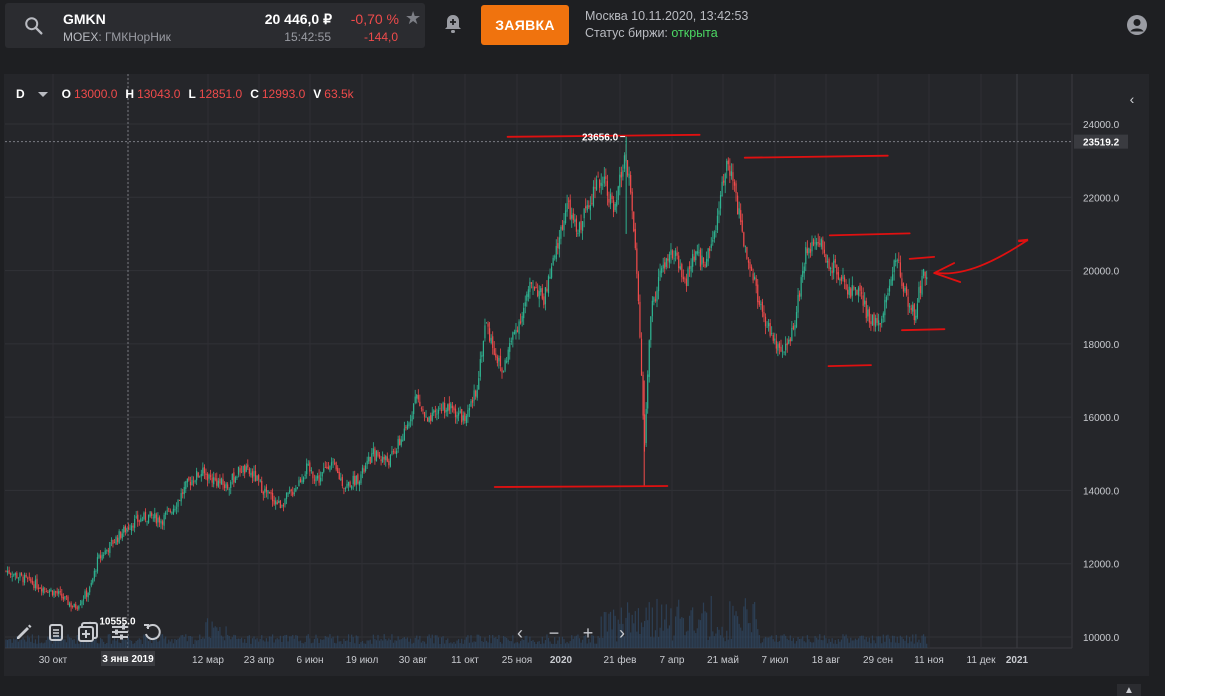 The image size is (1224, 696). I want to click on zoom-in-icon: +, so click(588, 632).